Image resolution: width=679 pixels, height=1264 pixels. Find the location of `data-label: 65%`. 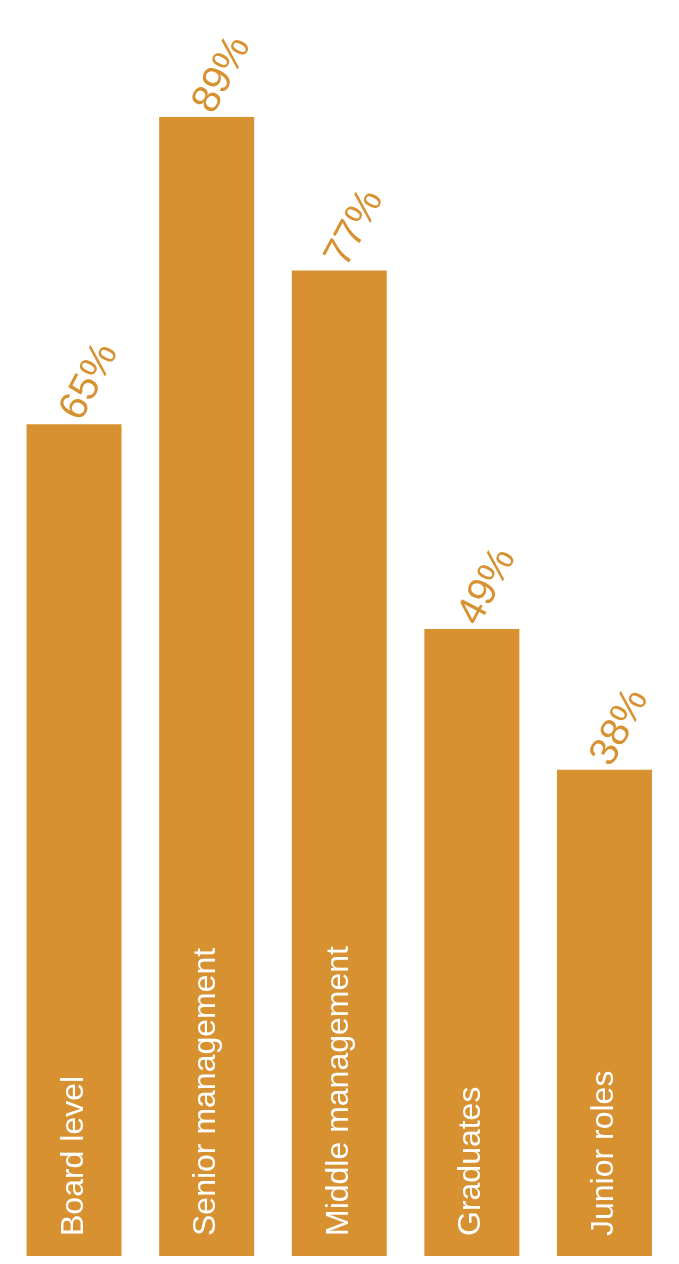

data-label: 65% is located at coordinates (87, 380).